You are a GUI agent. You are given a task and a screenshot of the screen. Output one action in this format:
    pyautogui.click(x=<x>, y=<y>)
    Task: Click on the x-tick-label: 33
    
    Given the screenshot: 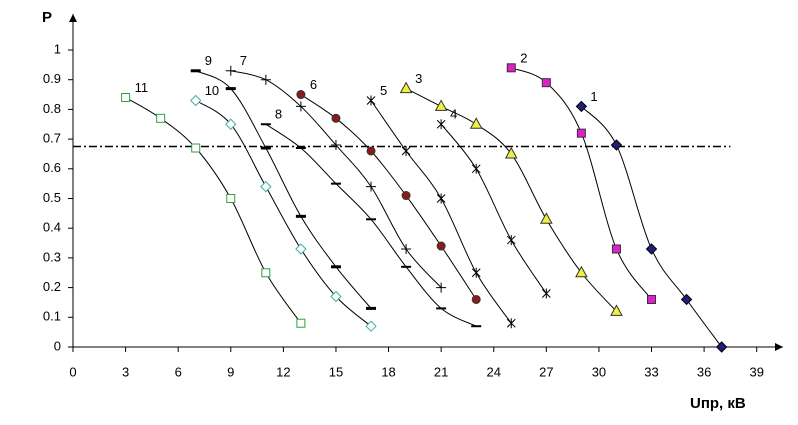 What is the action you would take?
    pyautogui.click(x=651, y=371)
    